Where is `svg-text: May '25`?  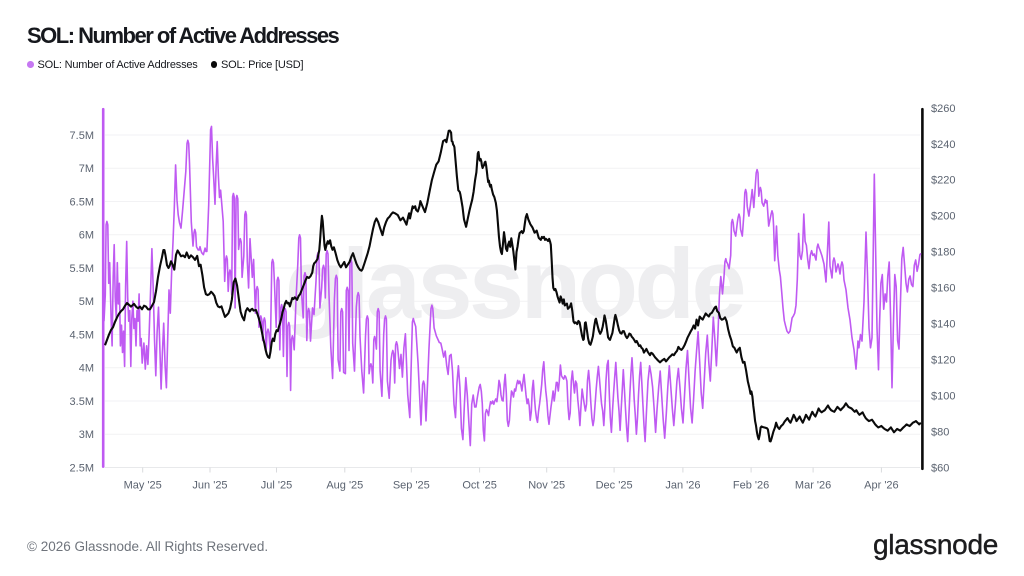
svg-text: May '25 is located at coordinates (143, 486).